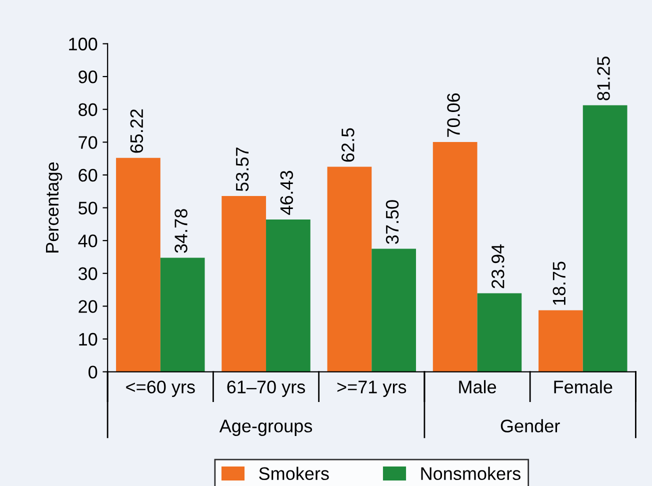 This screenshot has height=486, width=652. Describe the element at coordinates (477, 387) in the screenshot. I see `x-tick-label: Male` at that location.